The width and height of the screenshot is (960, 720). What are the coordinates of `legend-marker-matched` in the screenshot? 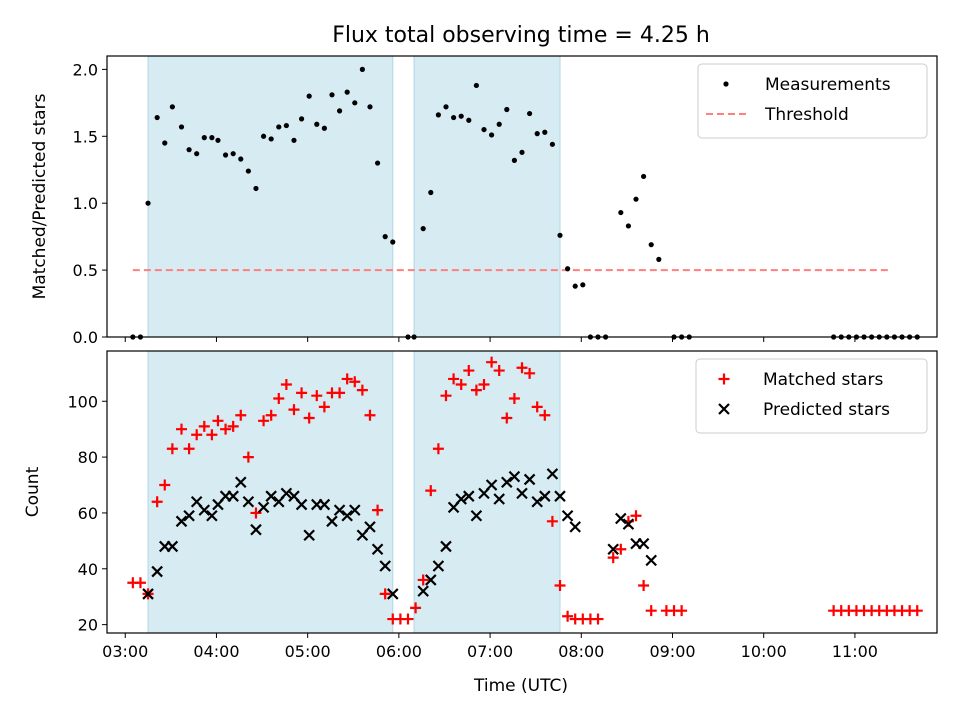 It's located at (724, 379).